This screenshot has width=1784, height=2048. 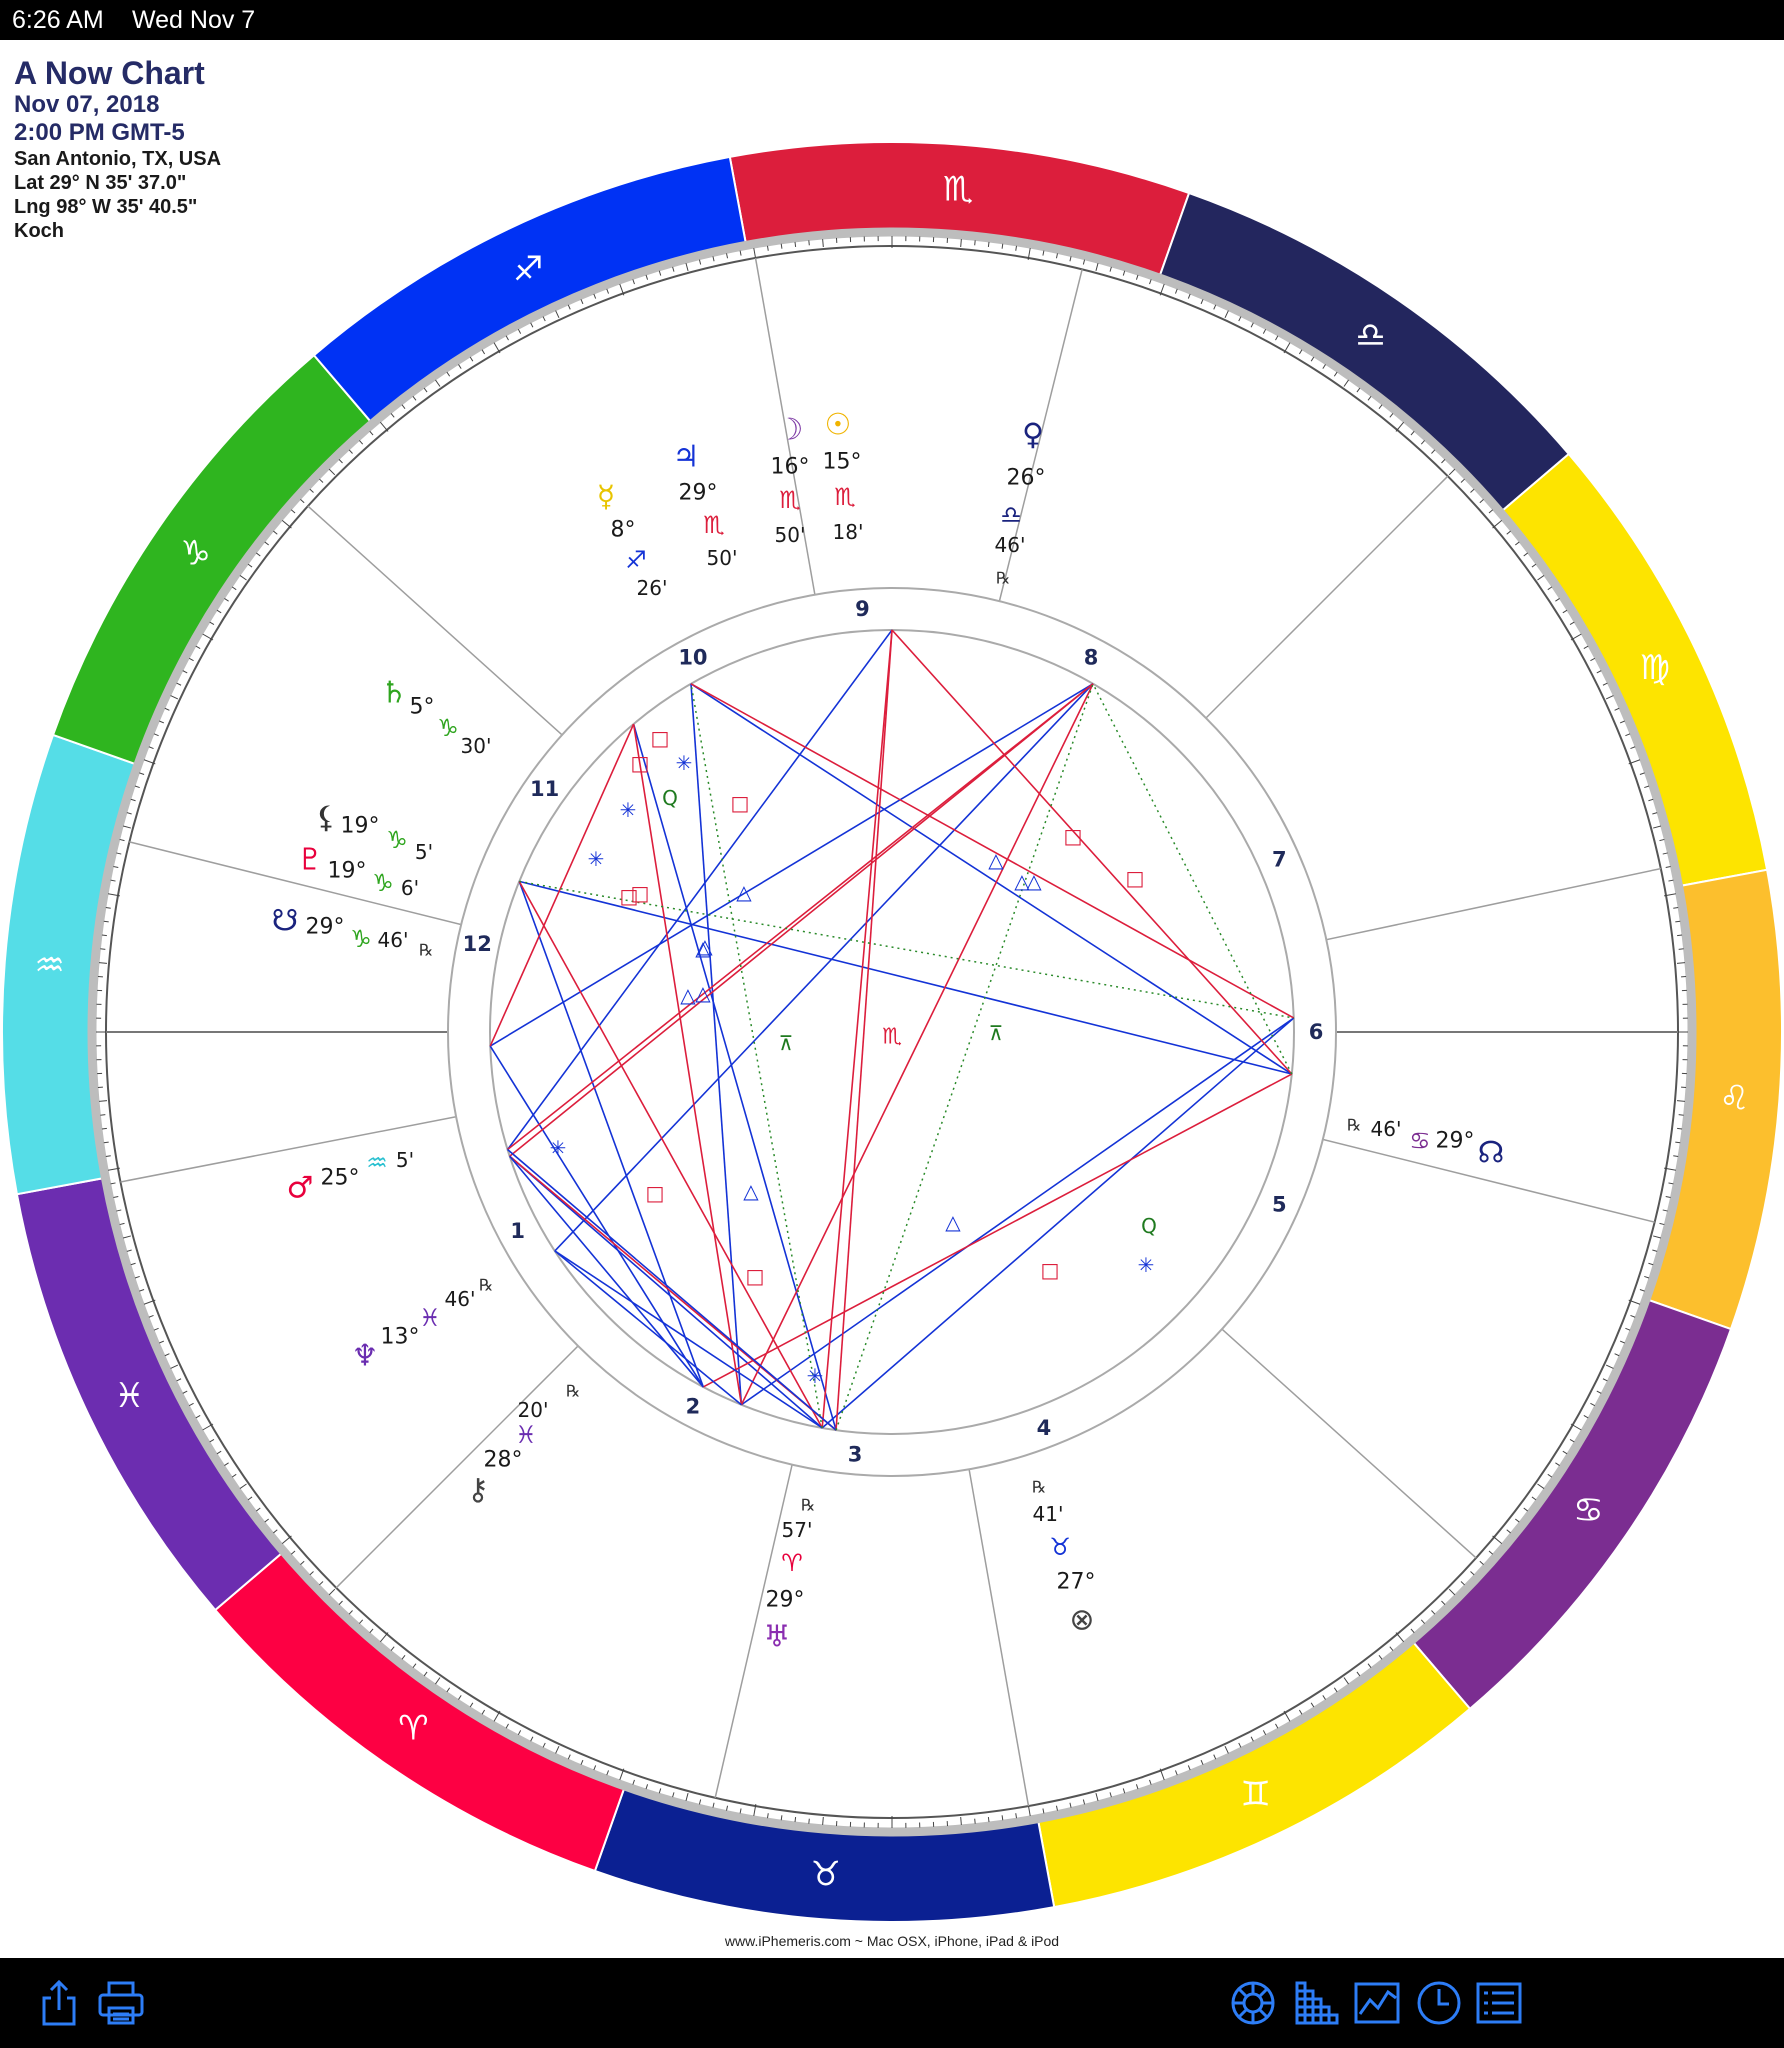 What do you see at coordinates (1377, 2003) in the screenshot?
I see `graph-button` at bounding box center [1377, 2003].